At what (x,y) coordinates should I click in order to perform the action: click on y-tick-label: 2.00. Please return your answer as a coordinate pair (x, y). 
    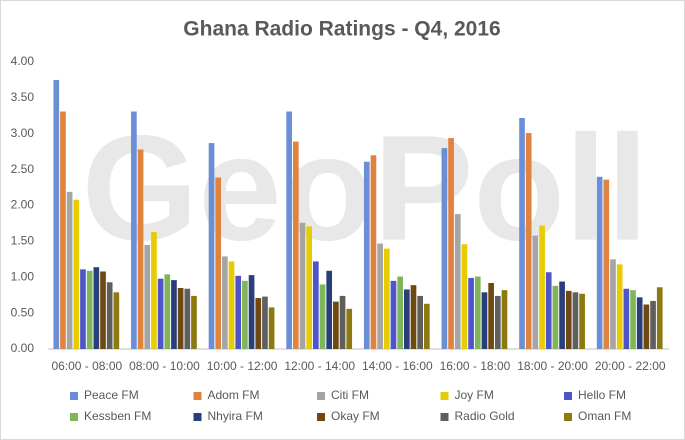
    Looking at the image, I should click on (23, 205).